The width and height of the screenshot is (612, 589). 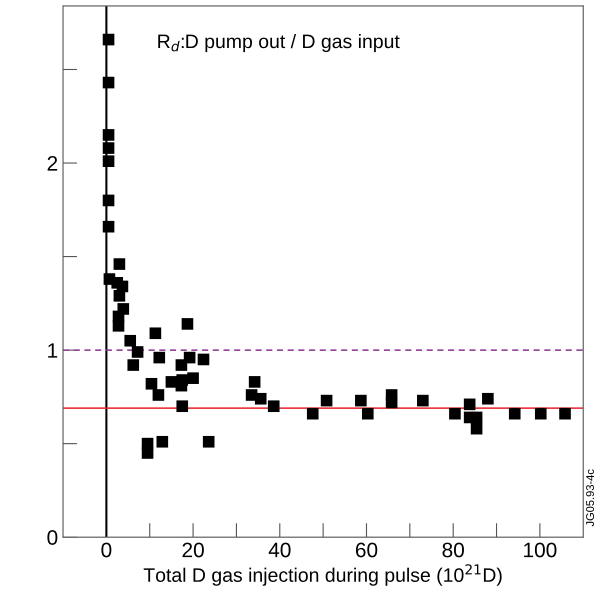 I want to click on x-tick-label: 0, so click(x=106, y=550).